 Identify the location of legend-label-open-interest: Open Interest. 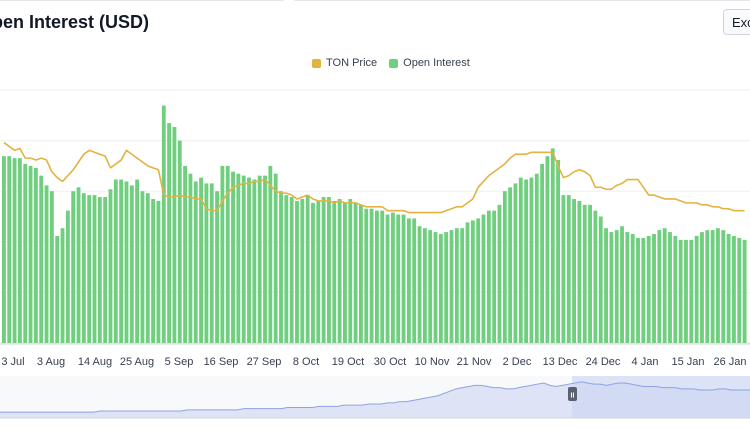
(436, 63).